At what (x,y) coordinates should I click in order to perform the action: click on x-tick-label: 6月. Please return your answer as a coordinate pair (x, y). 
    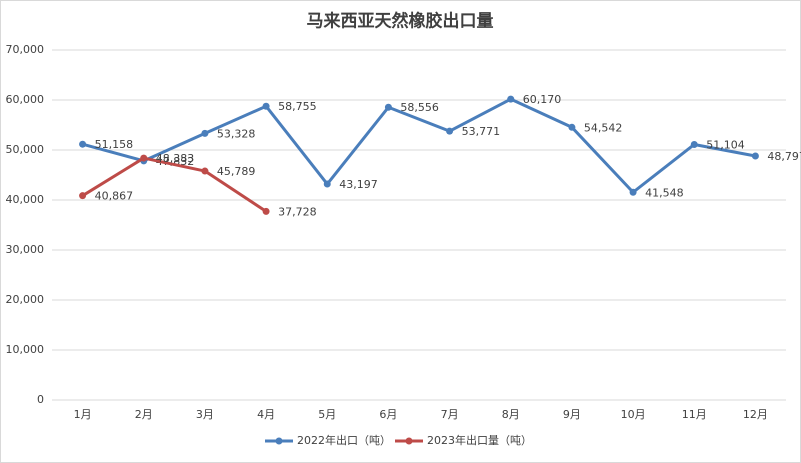
    Looking at the image, I should click on (388, 414).